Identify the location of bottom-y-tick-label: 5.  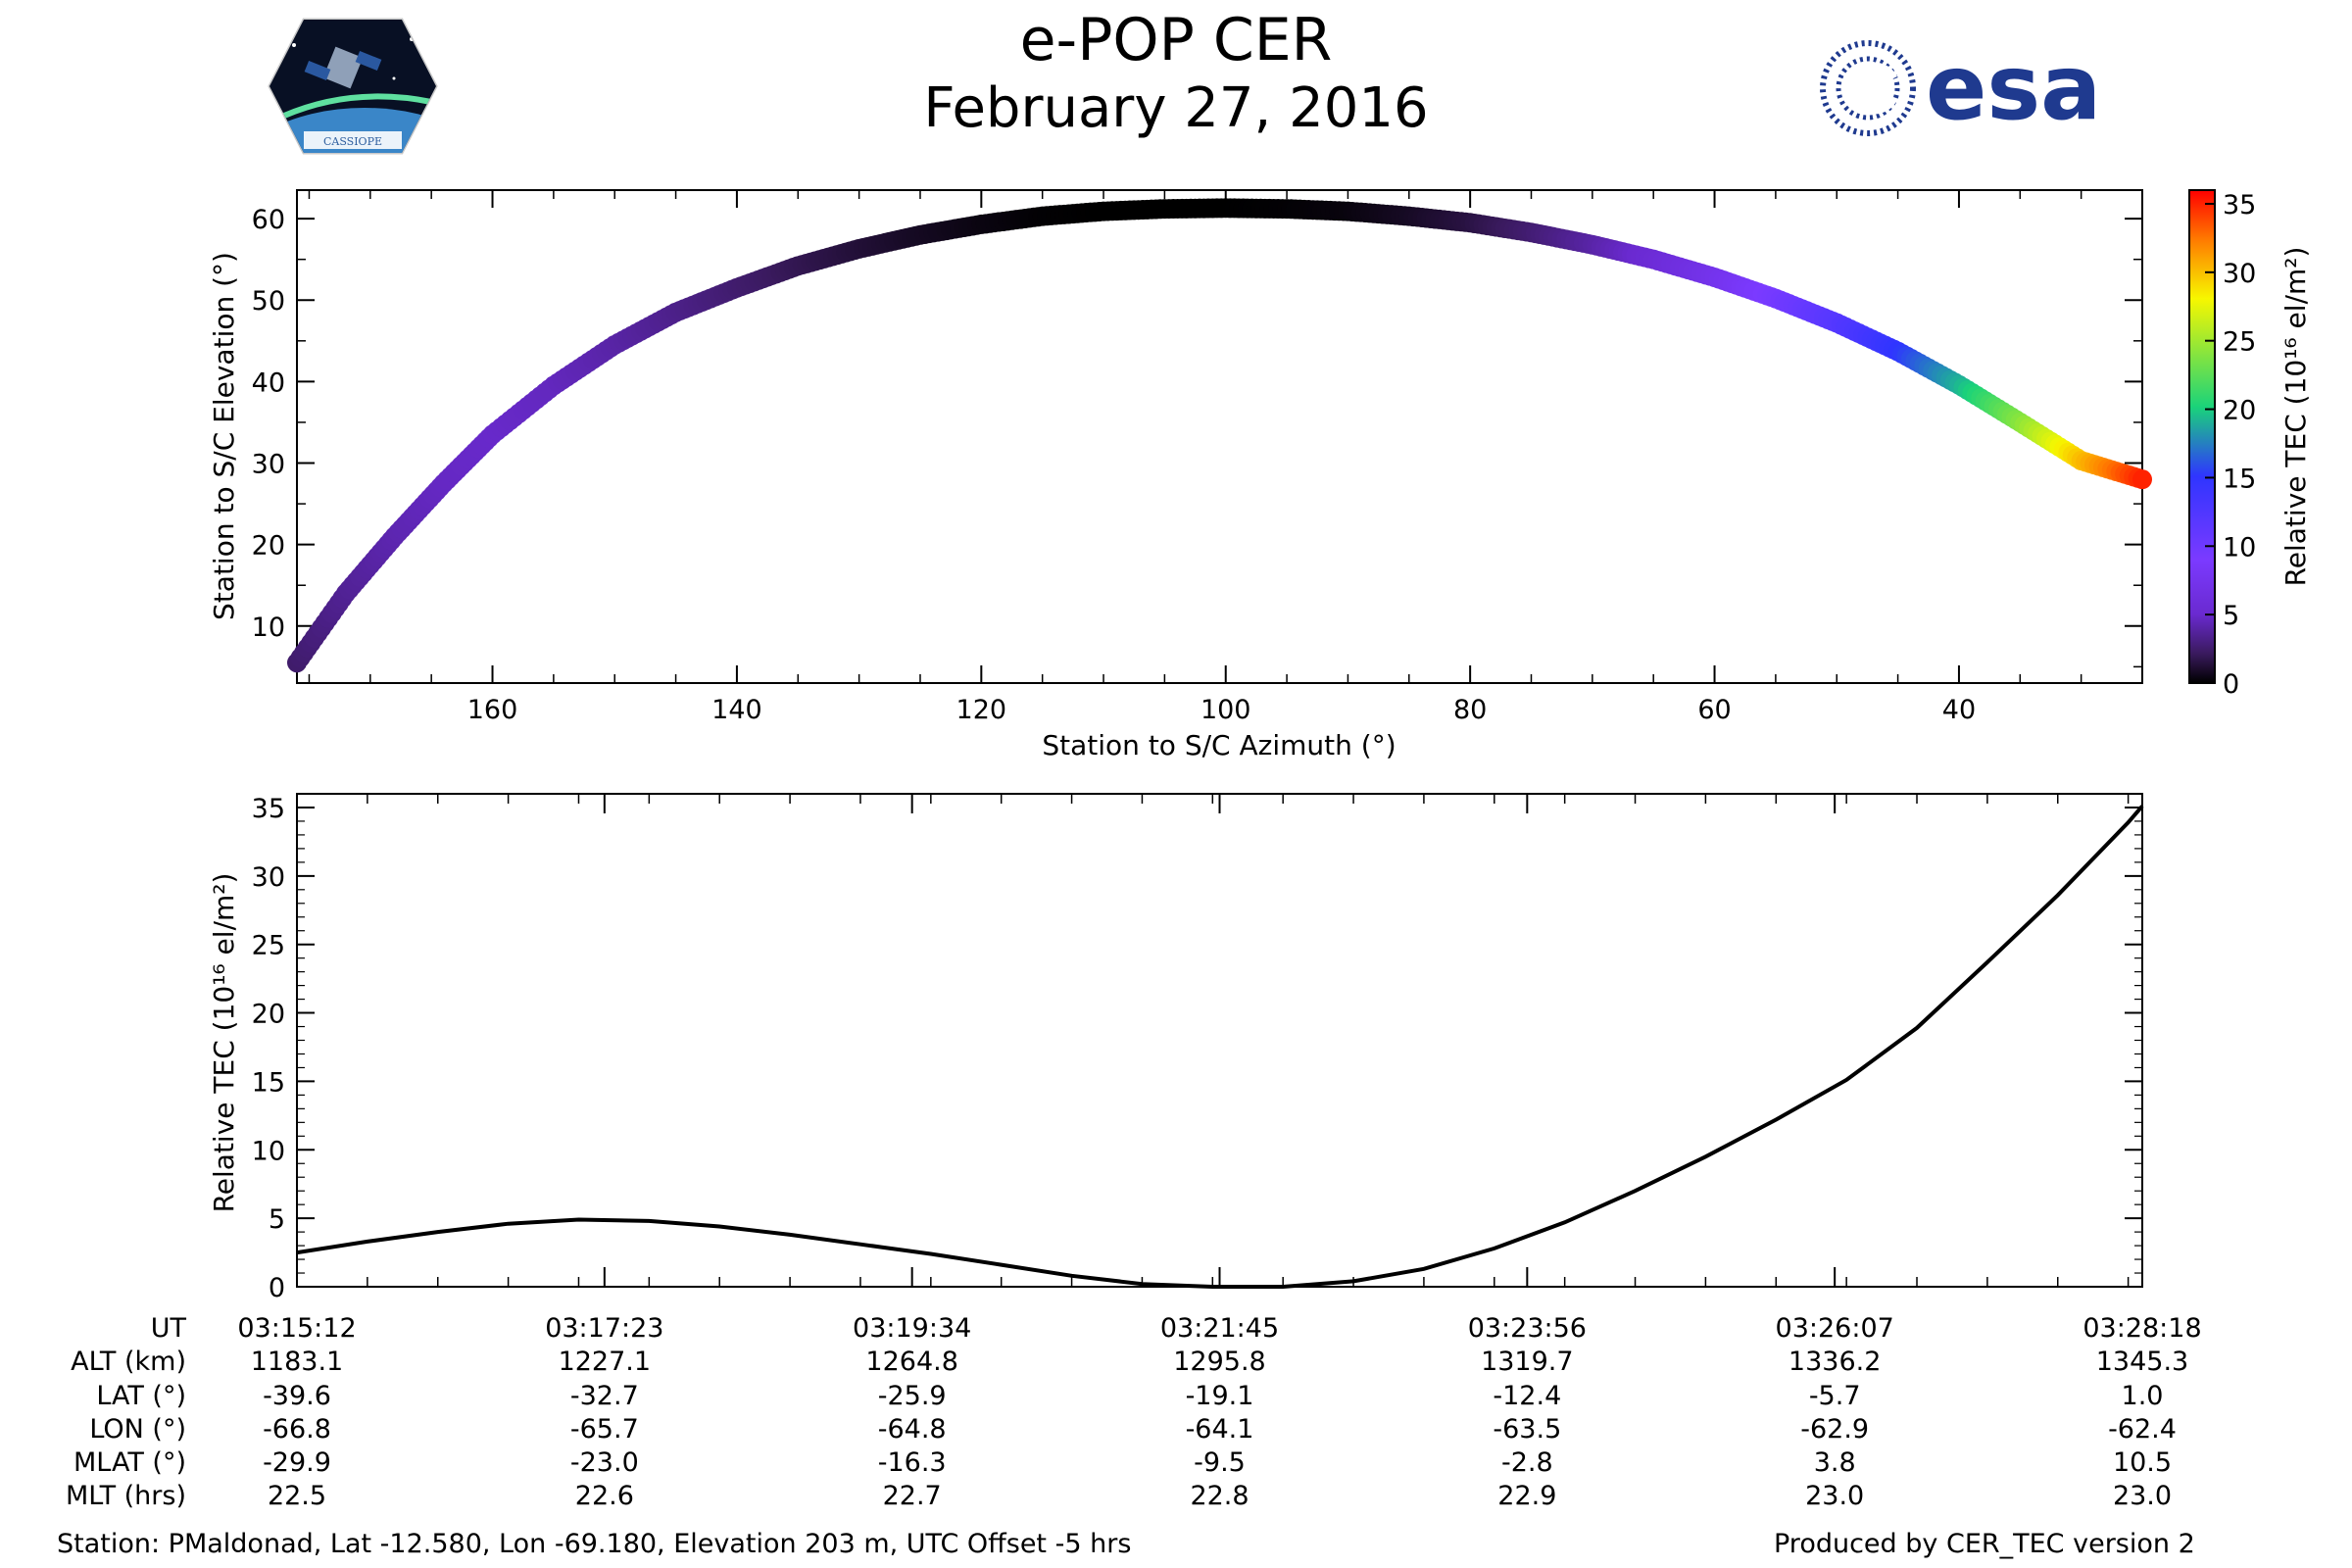
(277, 1220).